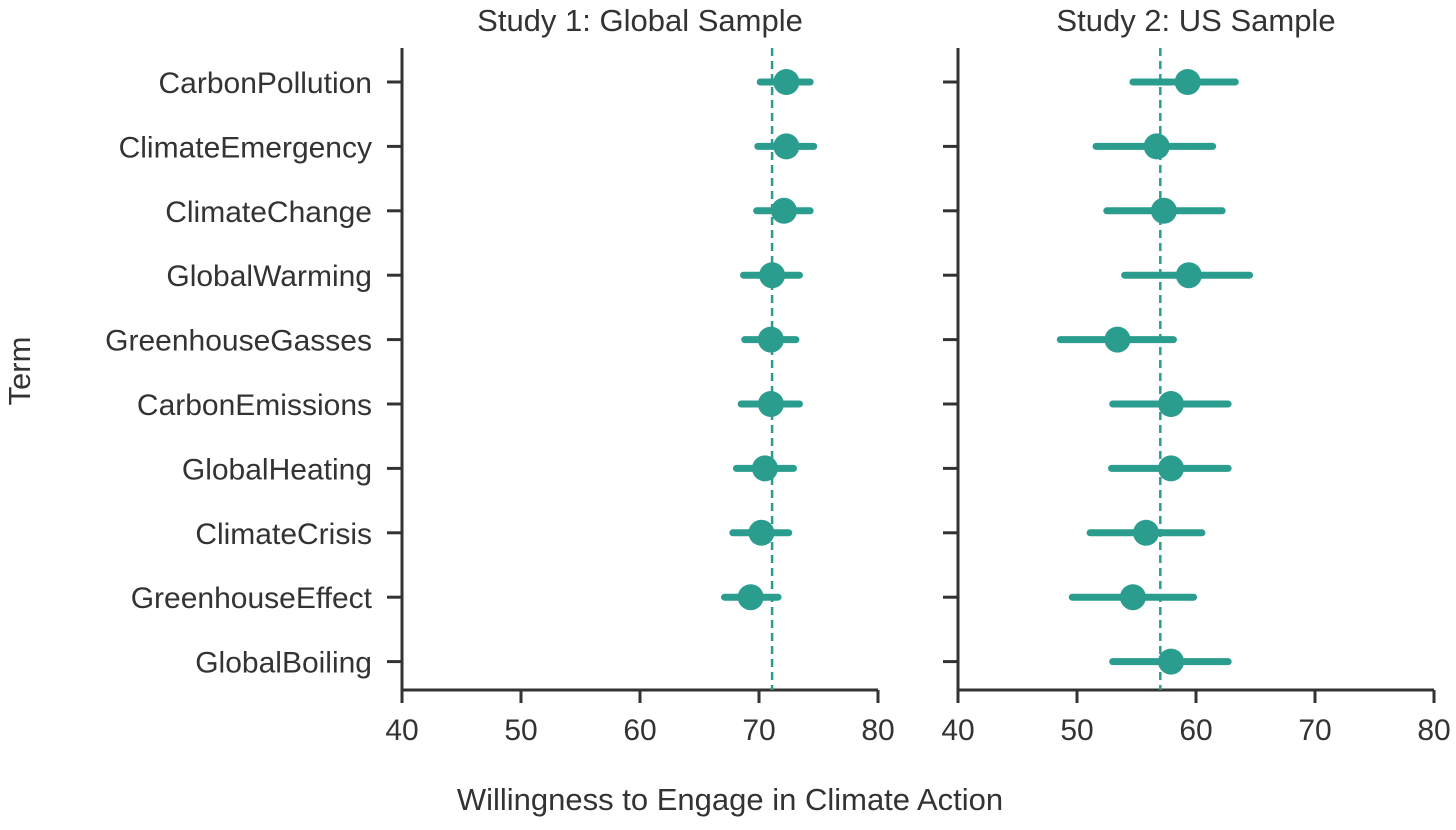 The image size is (1456, 830). Describe the element at coordinates (1195, 20) in the screenshot. I see `panel-title: Study 2: US Sample` at that location.